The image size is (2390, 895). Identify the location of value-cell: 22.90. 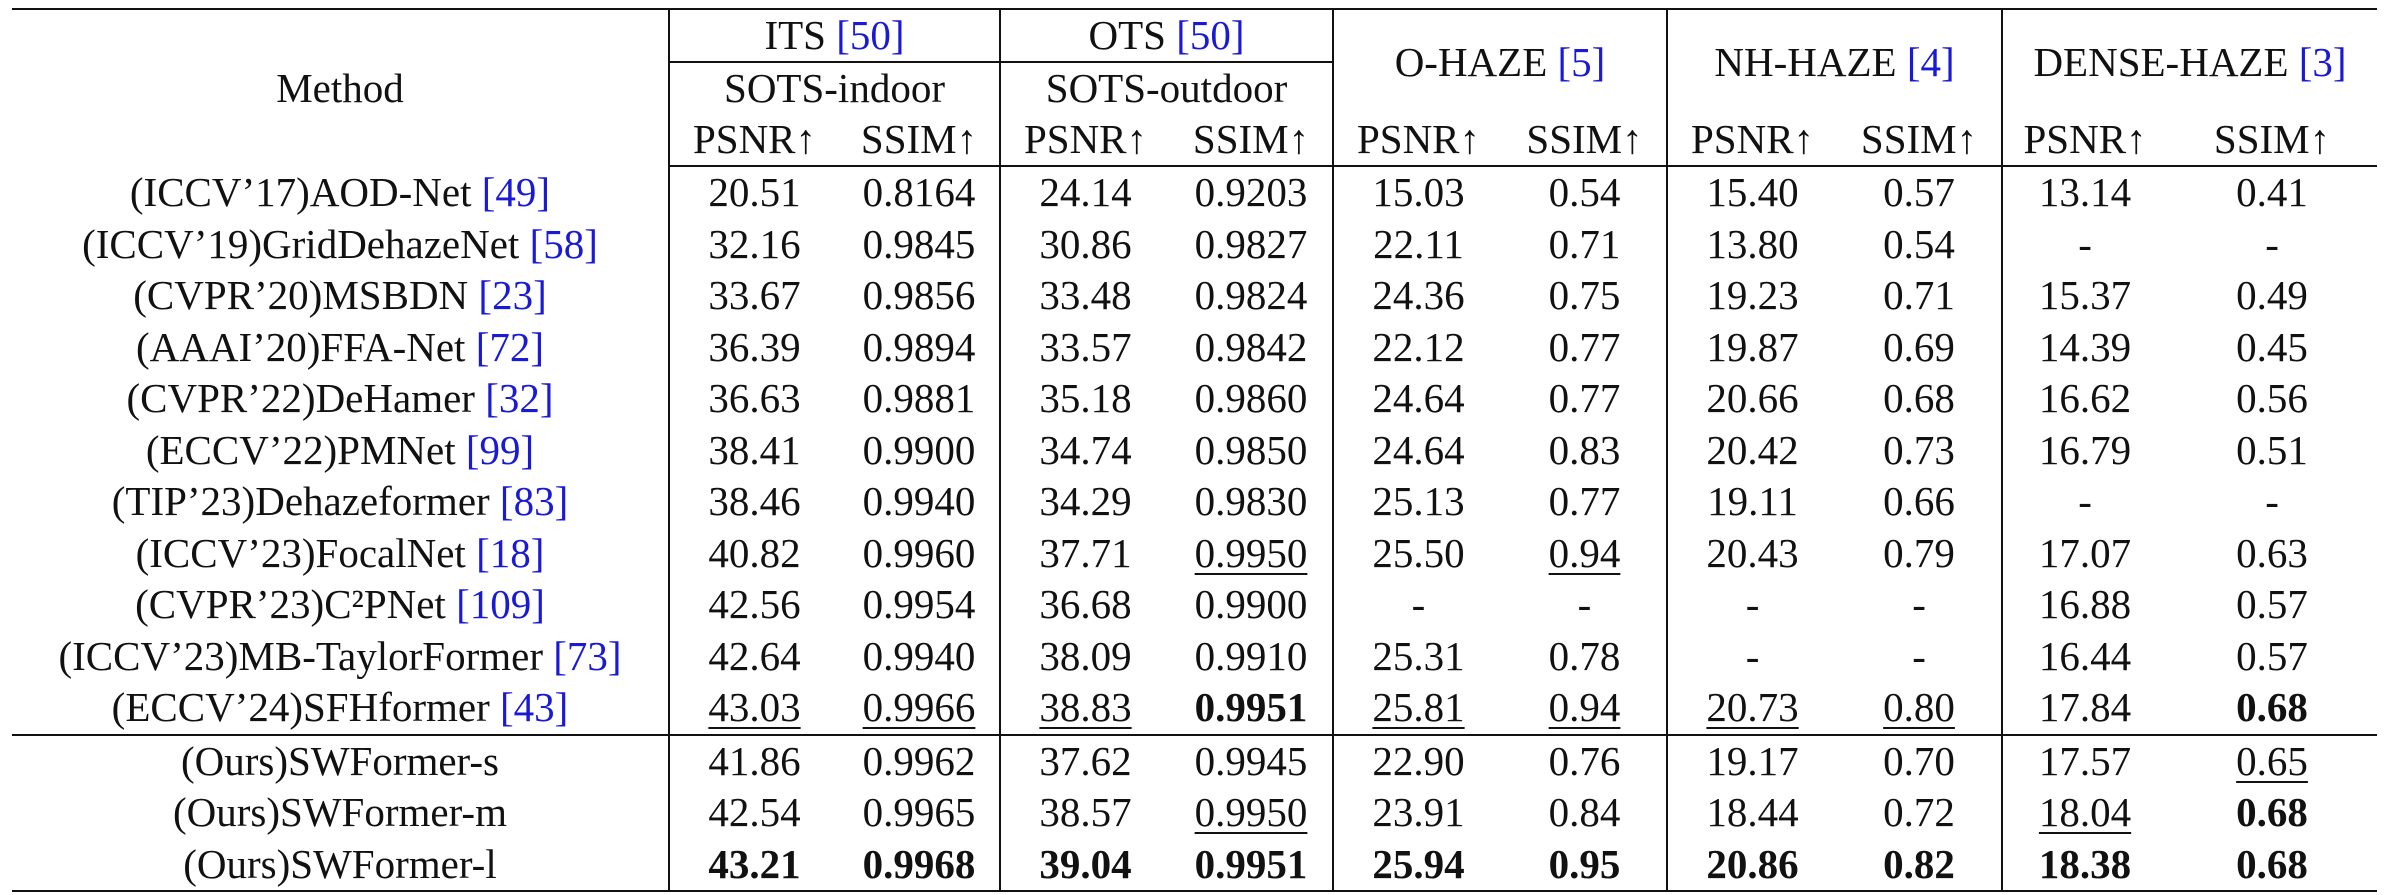
(1417, 760).